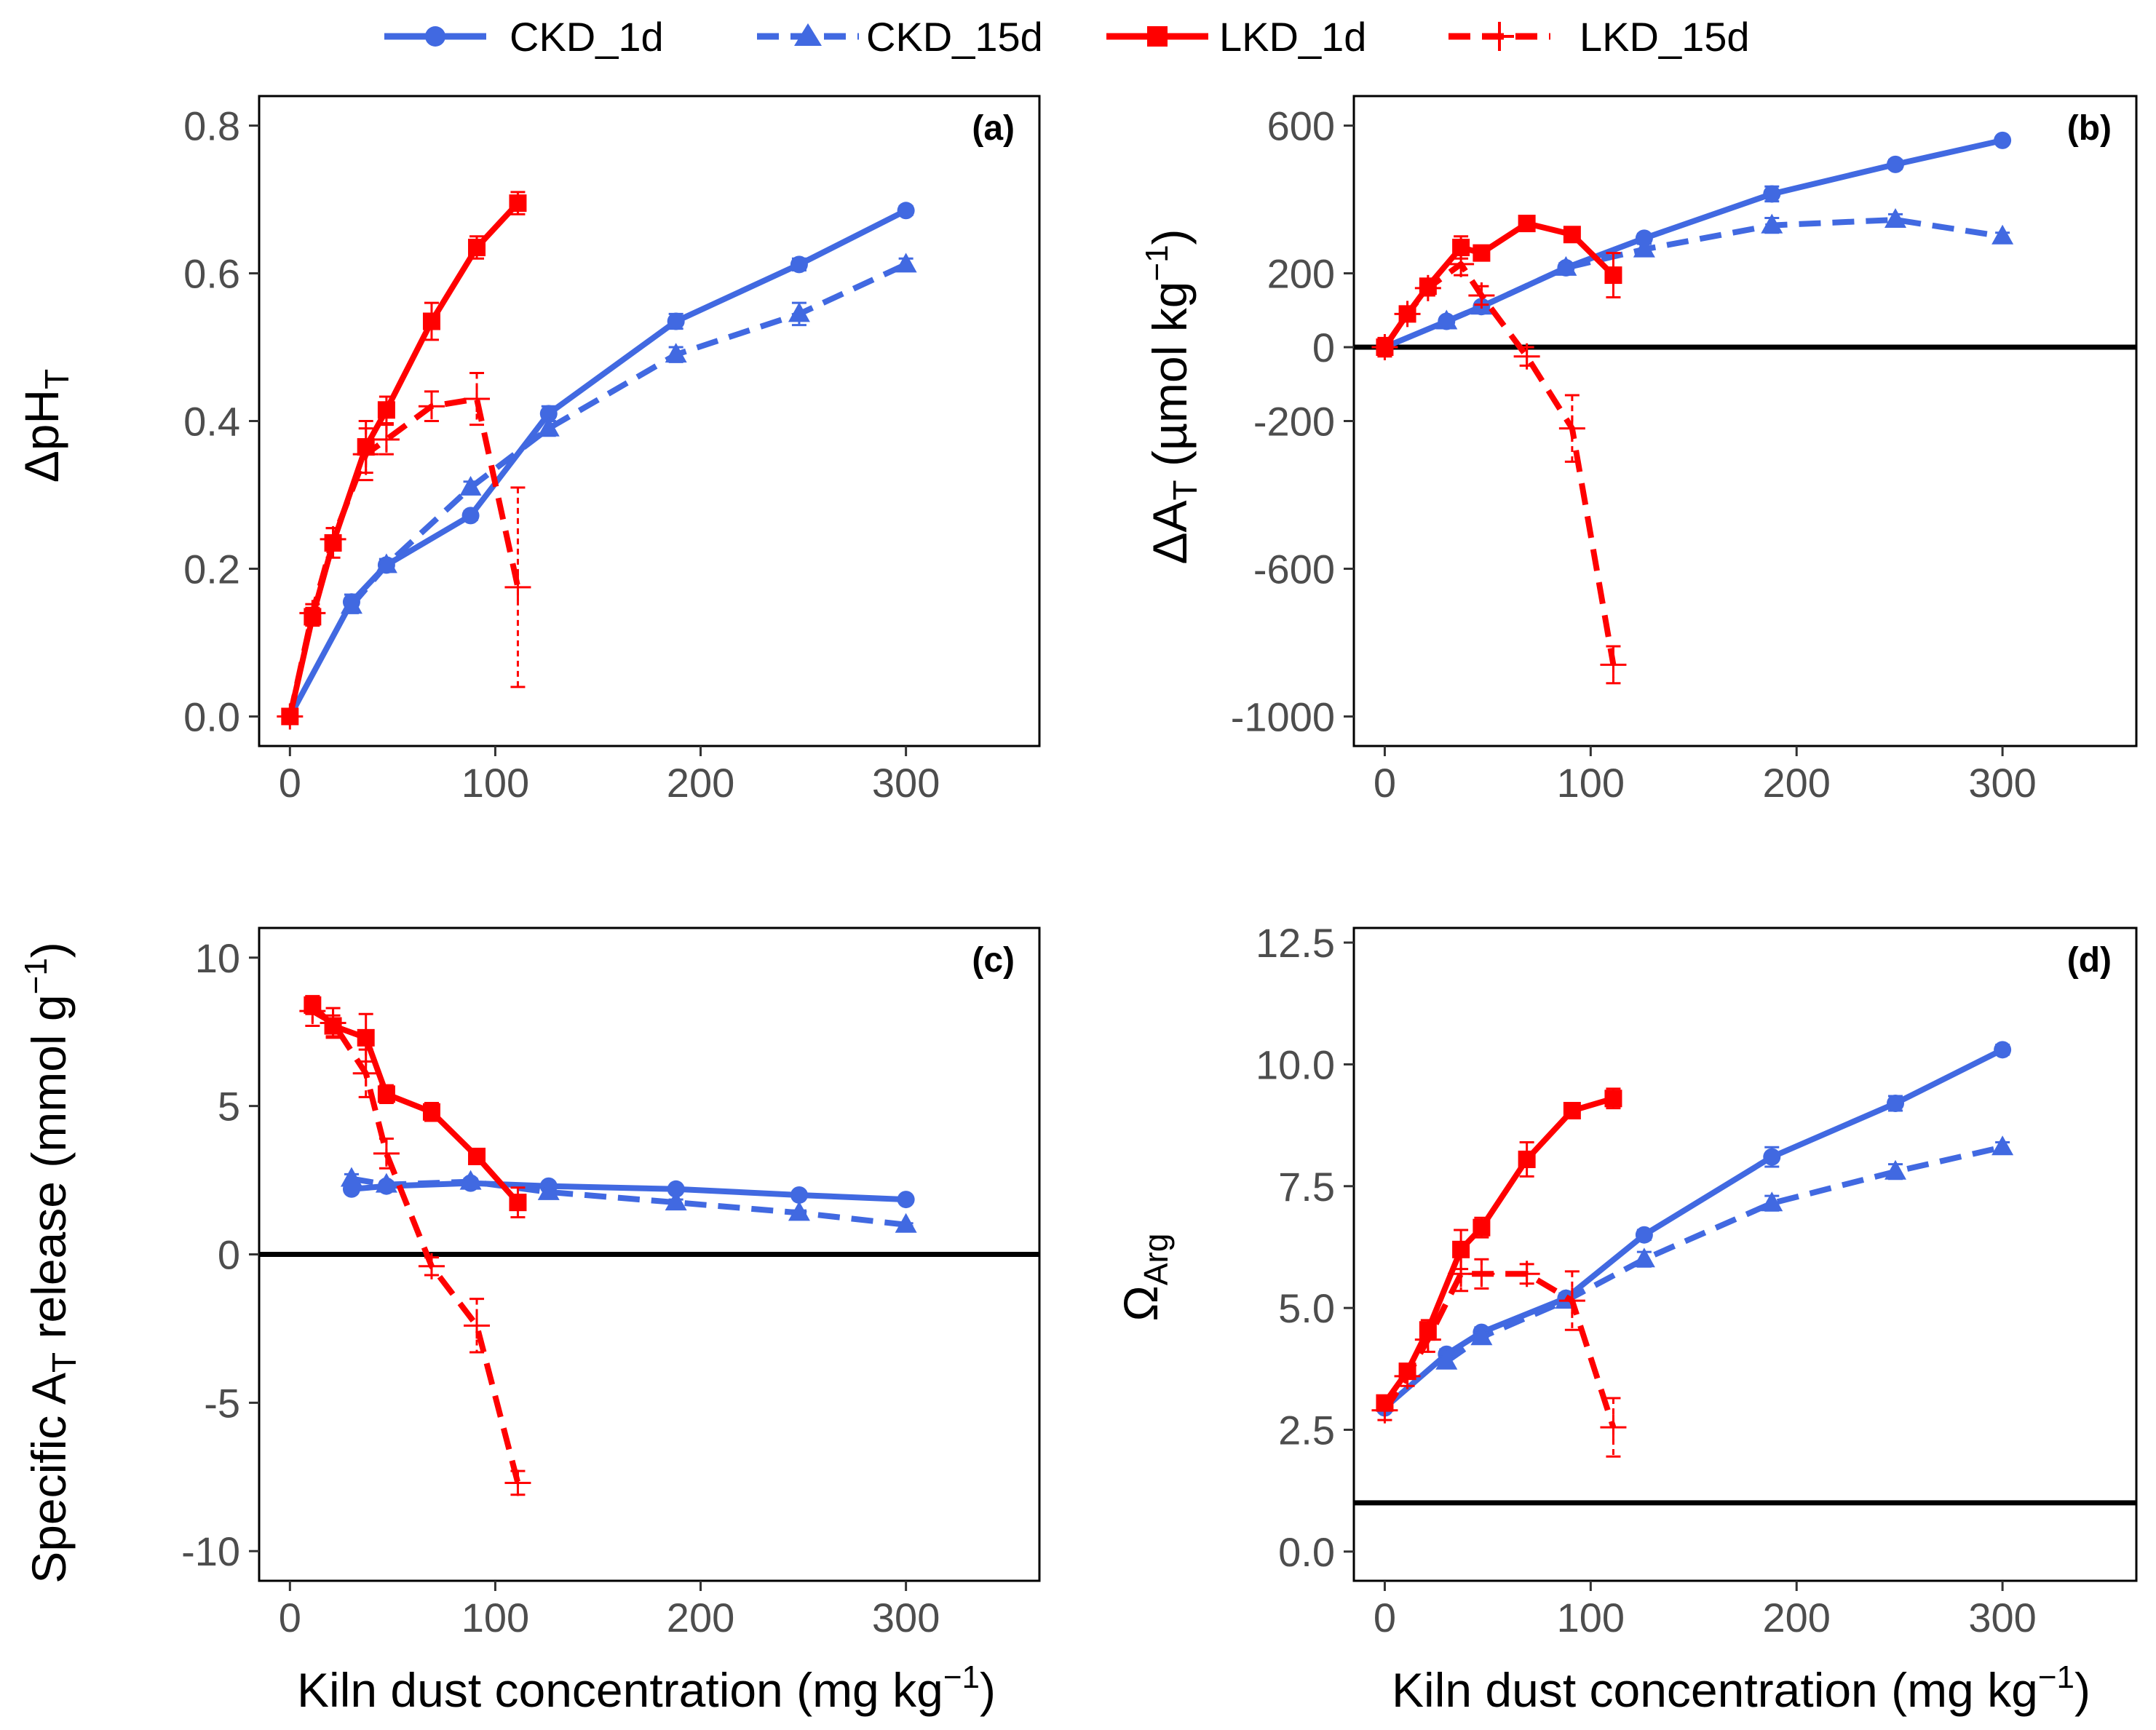 The image size is (2156, 1730). I want to click on x-tick-label: 200, so click(1797, 1618).